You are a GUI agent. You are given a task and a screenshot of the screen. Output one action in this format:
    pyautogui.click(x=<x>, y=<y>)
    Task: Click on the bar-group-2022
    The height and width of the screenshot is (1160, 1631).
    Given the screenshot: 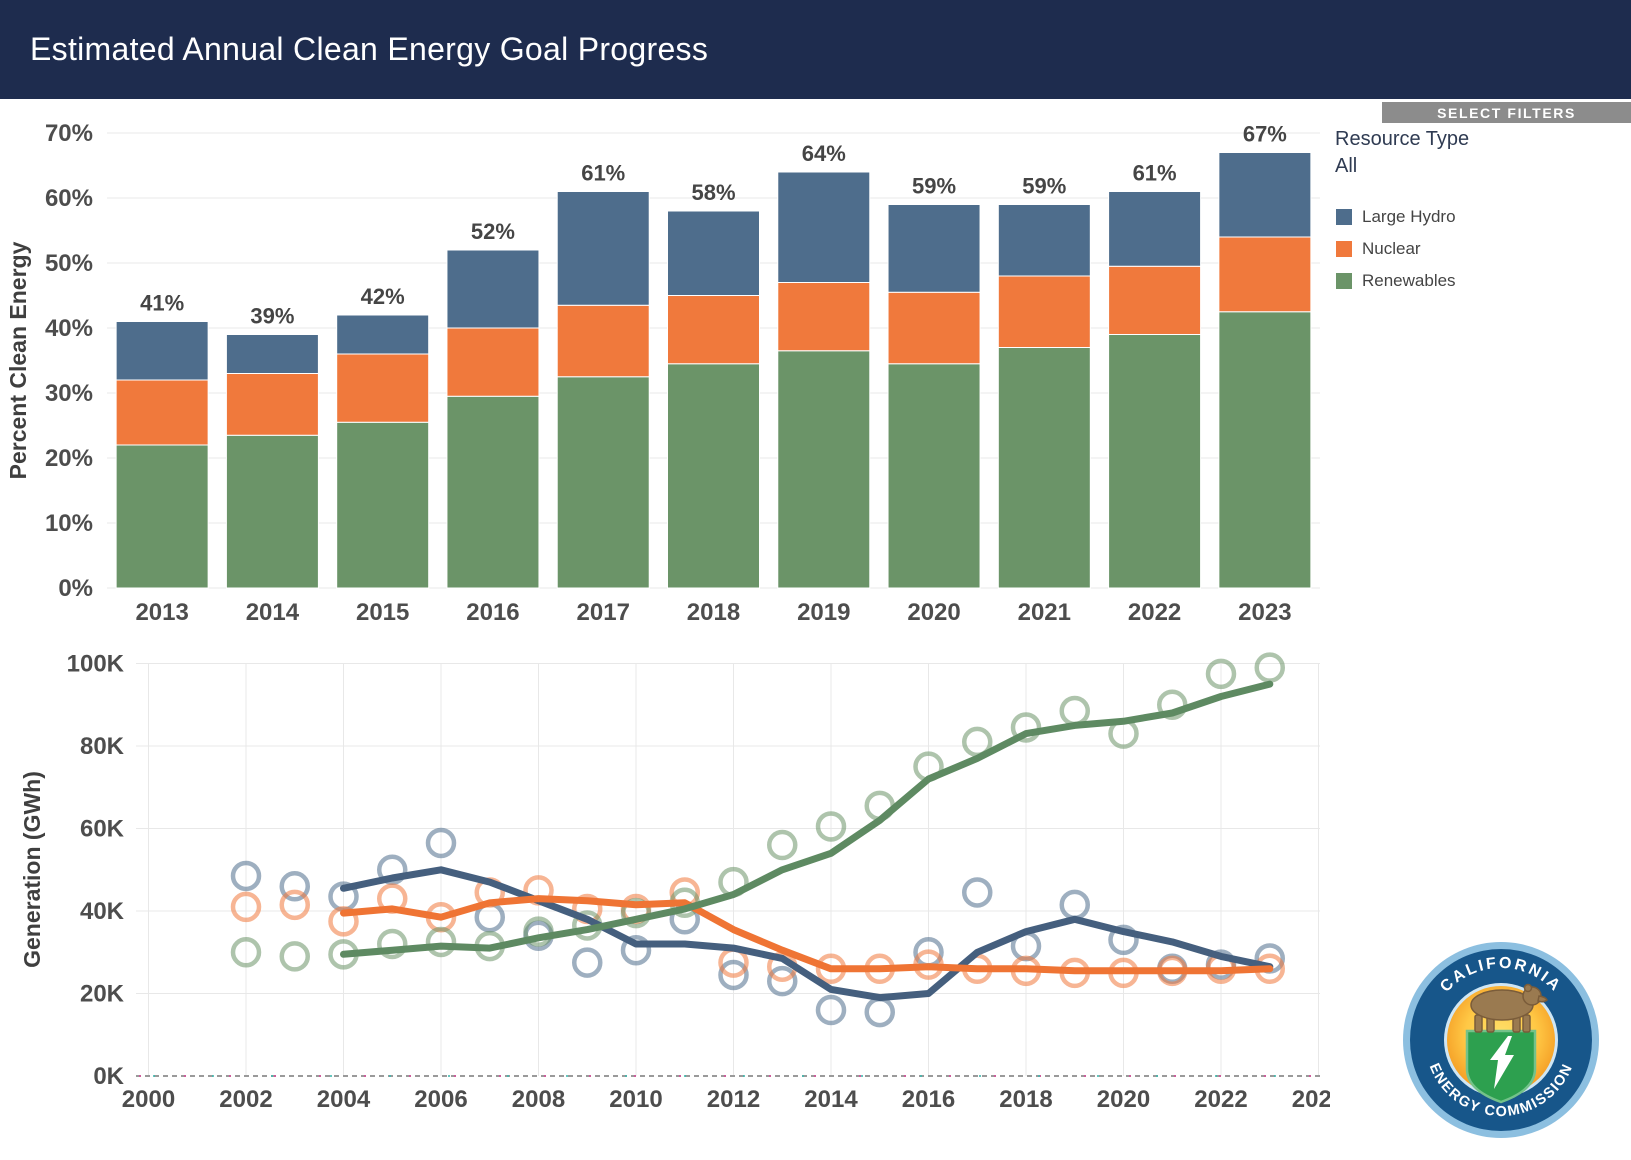 What is the action you would take?
    pyautogui.click(x=1155, y=390)
    